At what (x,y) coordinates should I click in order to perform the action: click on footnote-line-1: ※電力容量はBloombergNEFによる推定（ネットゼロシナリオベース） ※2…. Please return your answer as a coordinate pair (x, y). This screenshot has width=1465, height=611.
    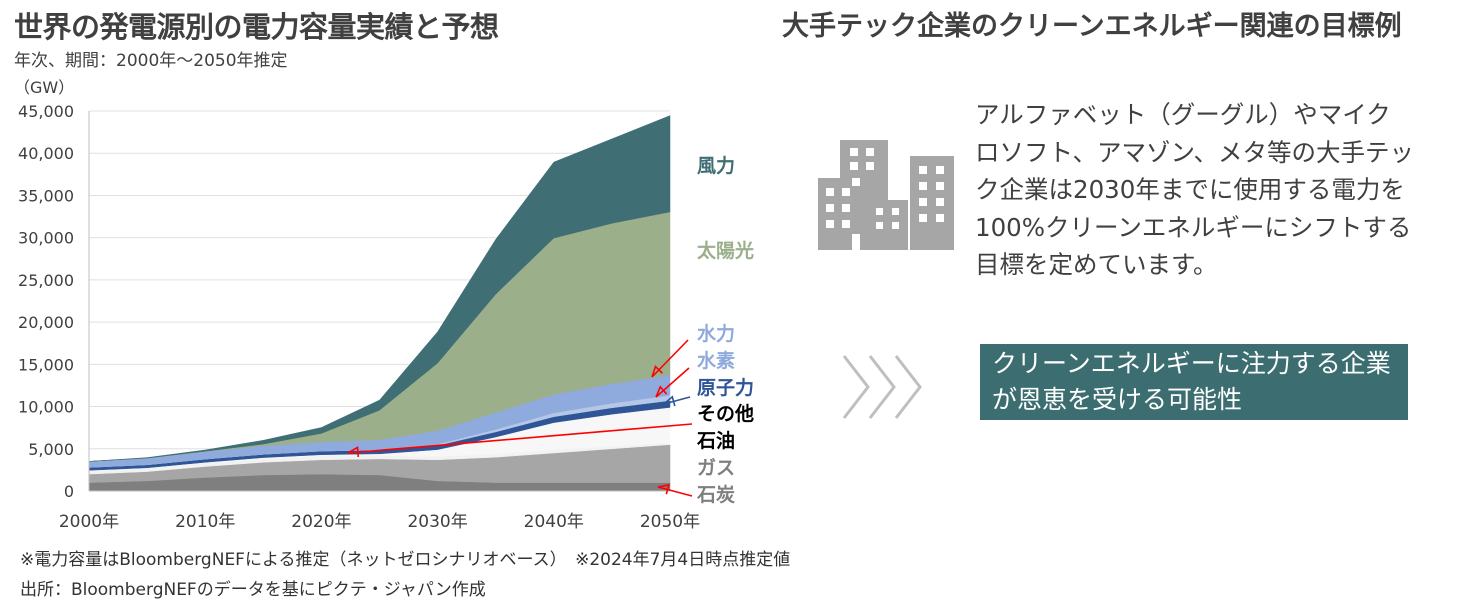
    Looking at the image, I should click on (405, 560).